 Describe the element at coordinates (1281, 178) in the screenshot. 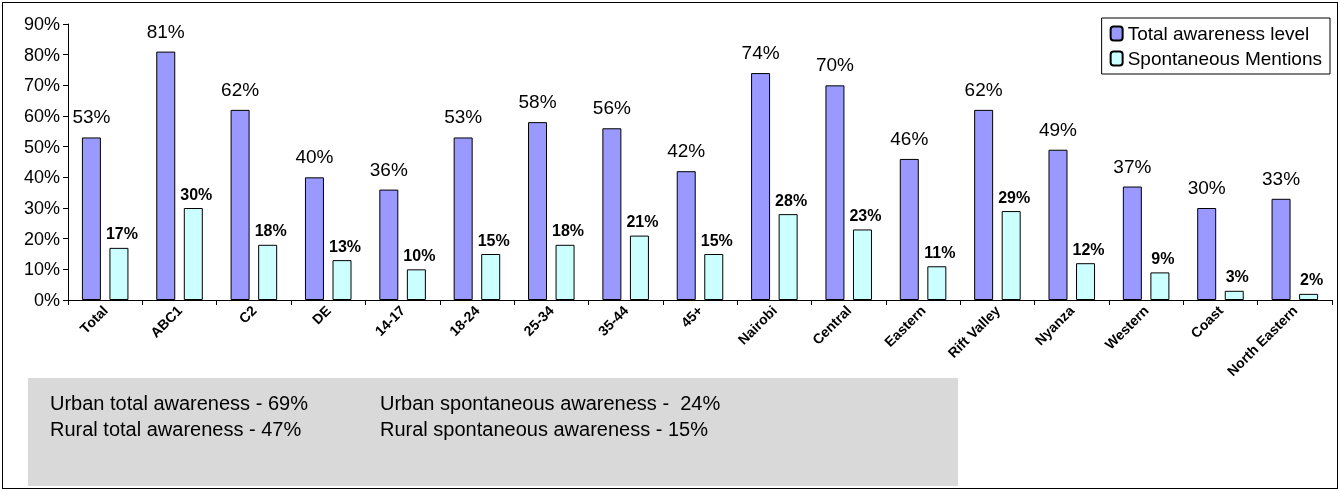

I see `data-label: 33%` at that location.